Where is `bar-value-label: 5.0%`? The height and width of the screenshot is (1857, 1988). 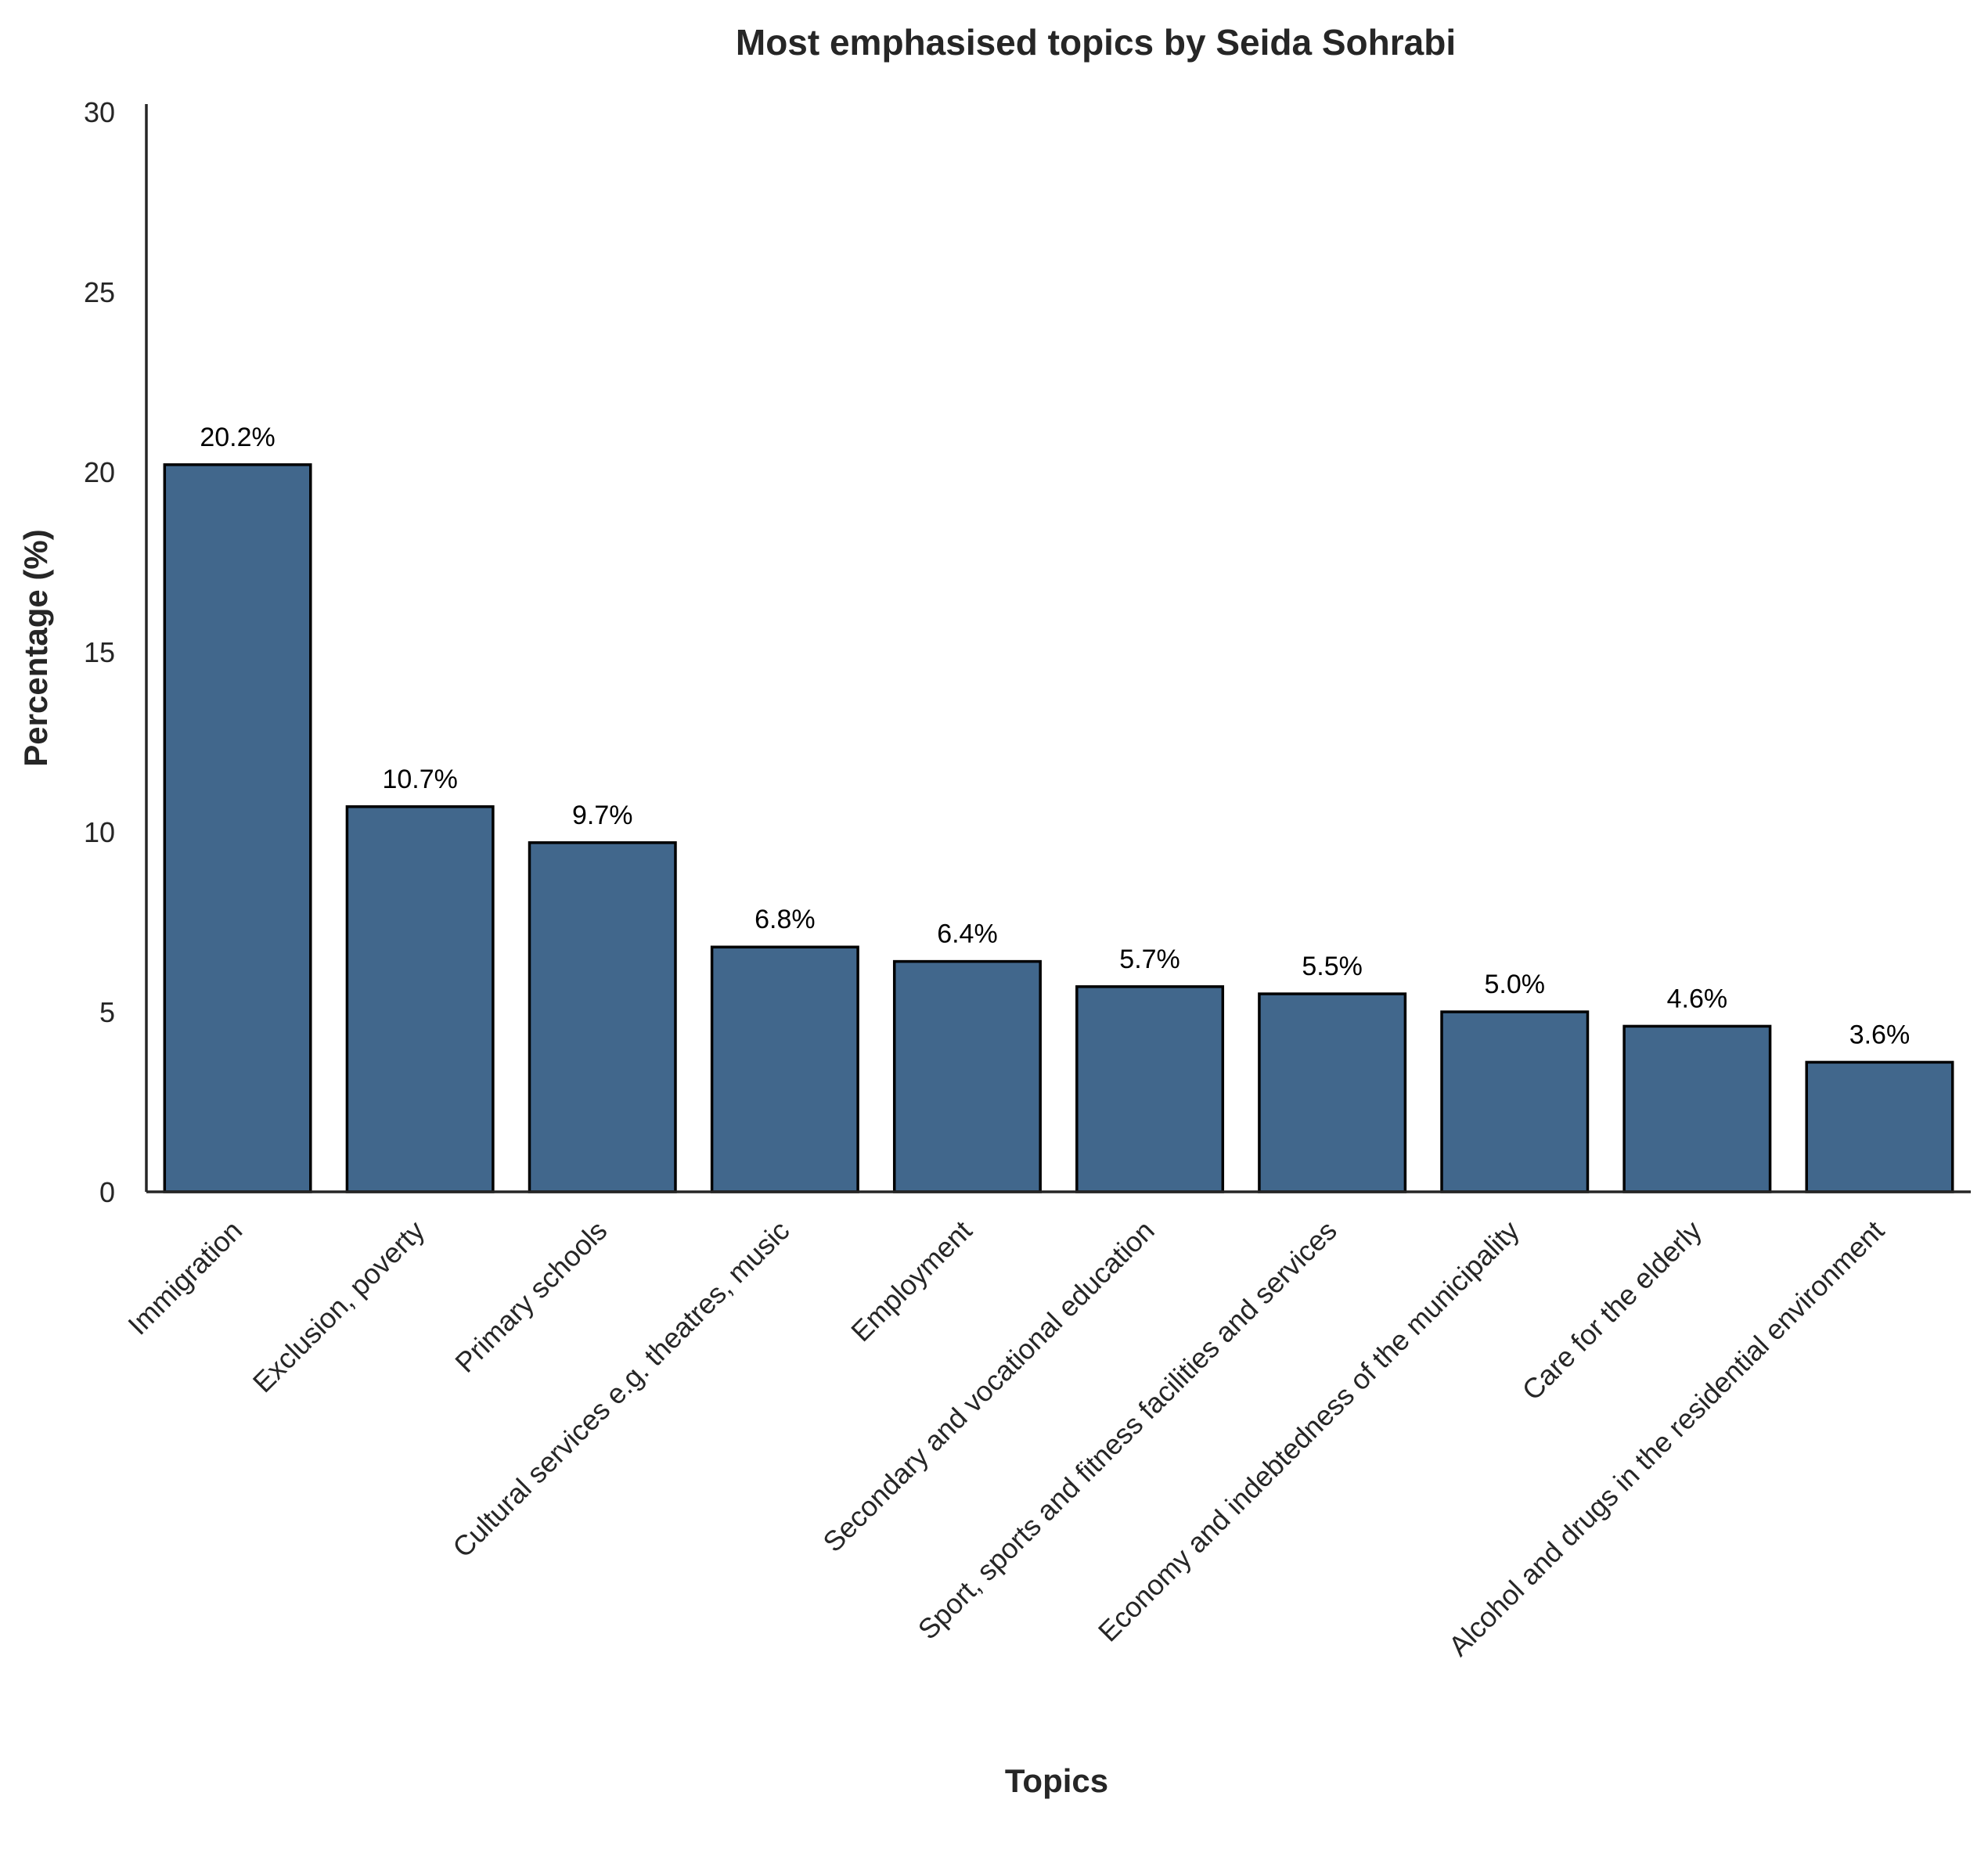 bar-value-label: 5.0% is located at coordinates (1515, 985).